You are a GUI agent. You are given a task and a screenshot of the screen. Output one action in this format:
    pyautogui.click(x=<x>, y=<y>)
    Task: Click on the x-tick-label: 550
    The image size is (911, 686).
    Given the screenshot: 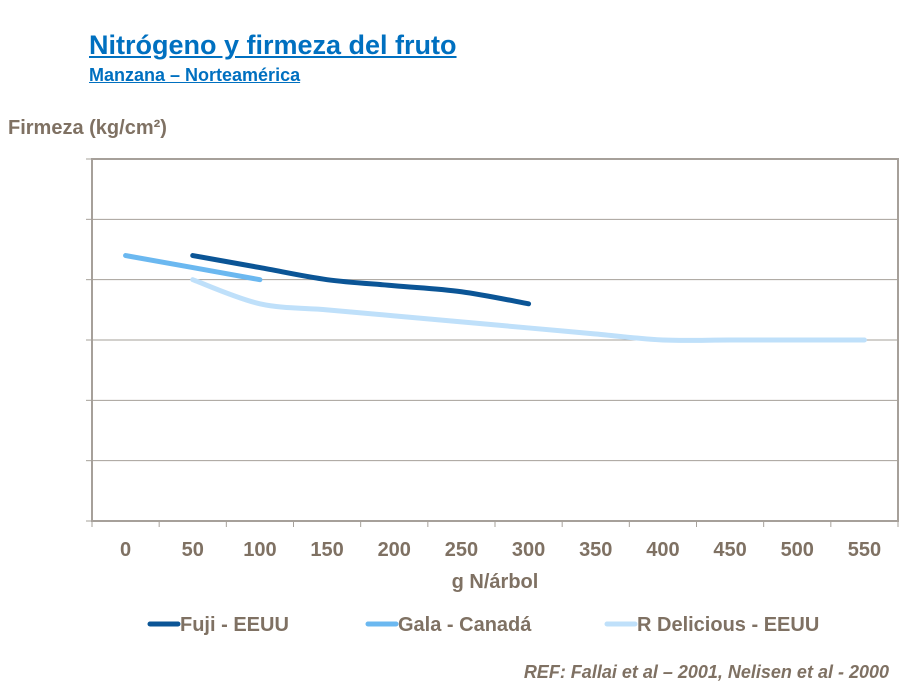 What is the action you would take?
    pyautogui.click(x=864, y=550)
    